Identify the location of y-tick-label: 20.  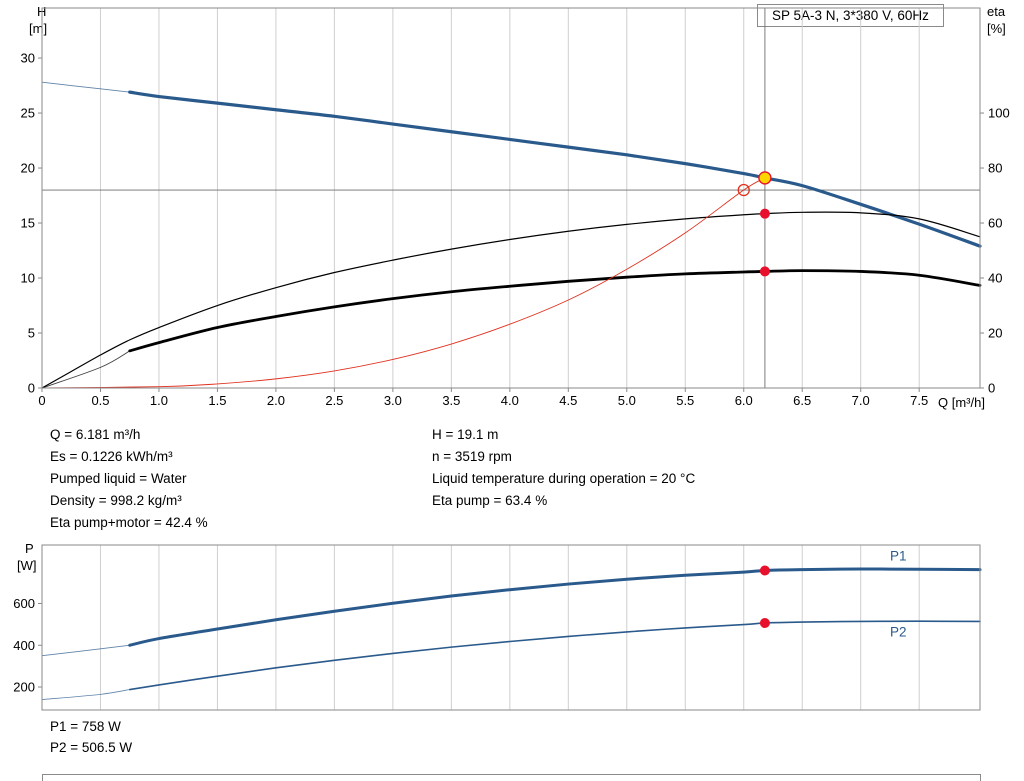
(28, 168).